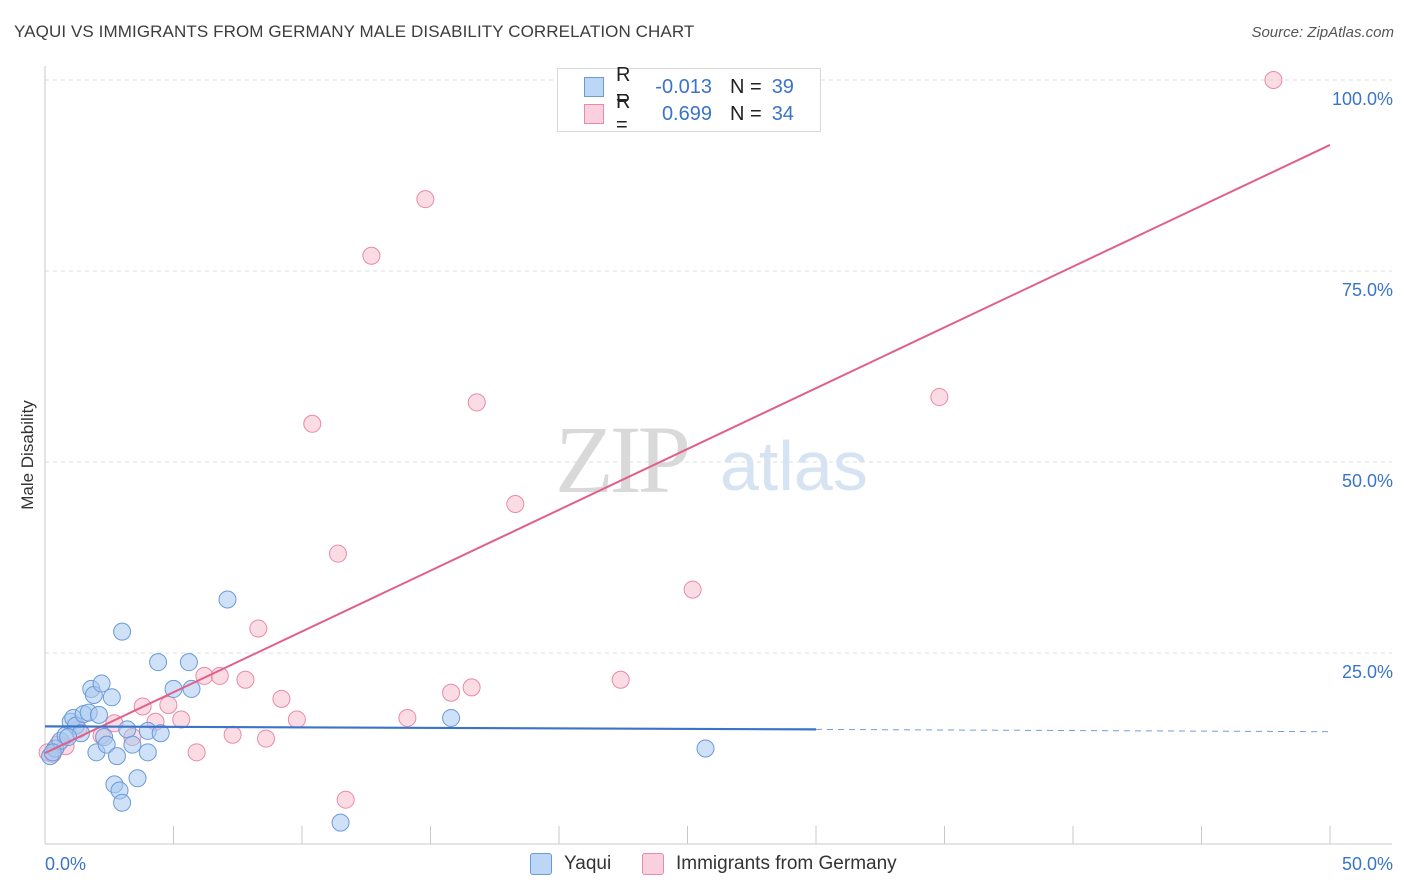 The height and width of the screenshot is (892, 1406). What do you see at coordinates (1073, 730) in the screenshot?
I see `yaqui-trend-extension` at bounding box center [1073, 730].